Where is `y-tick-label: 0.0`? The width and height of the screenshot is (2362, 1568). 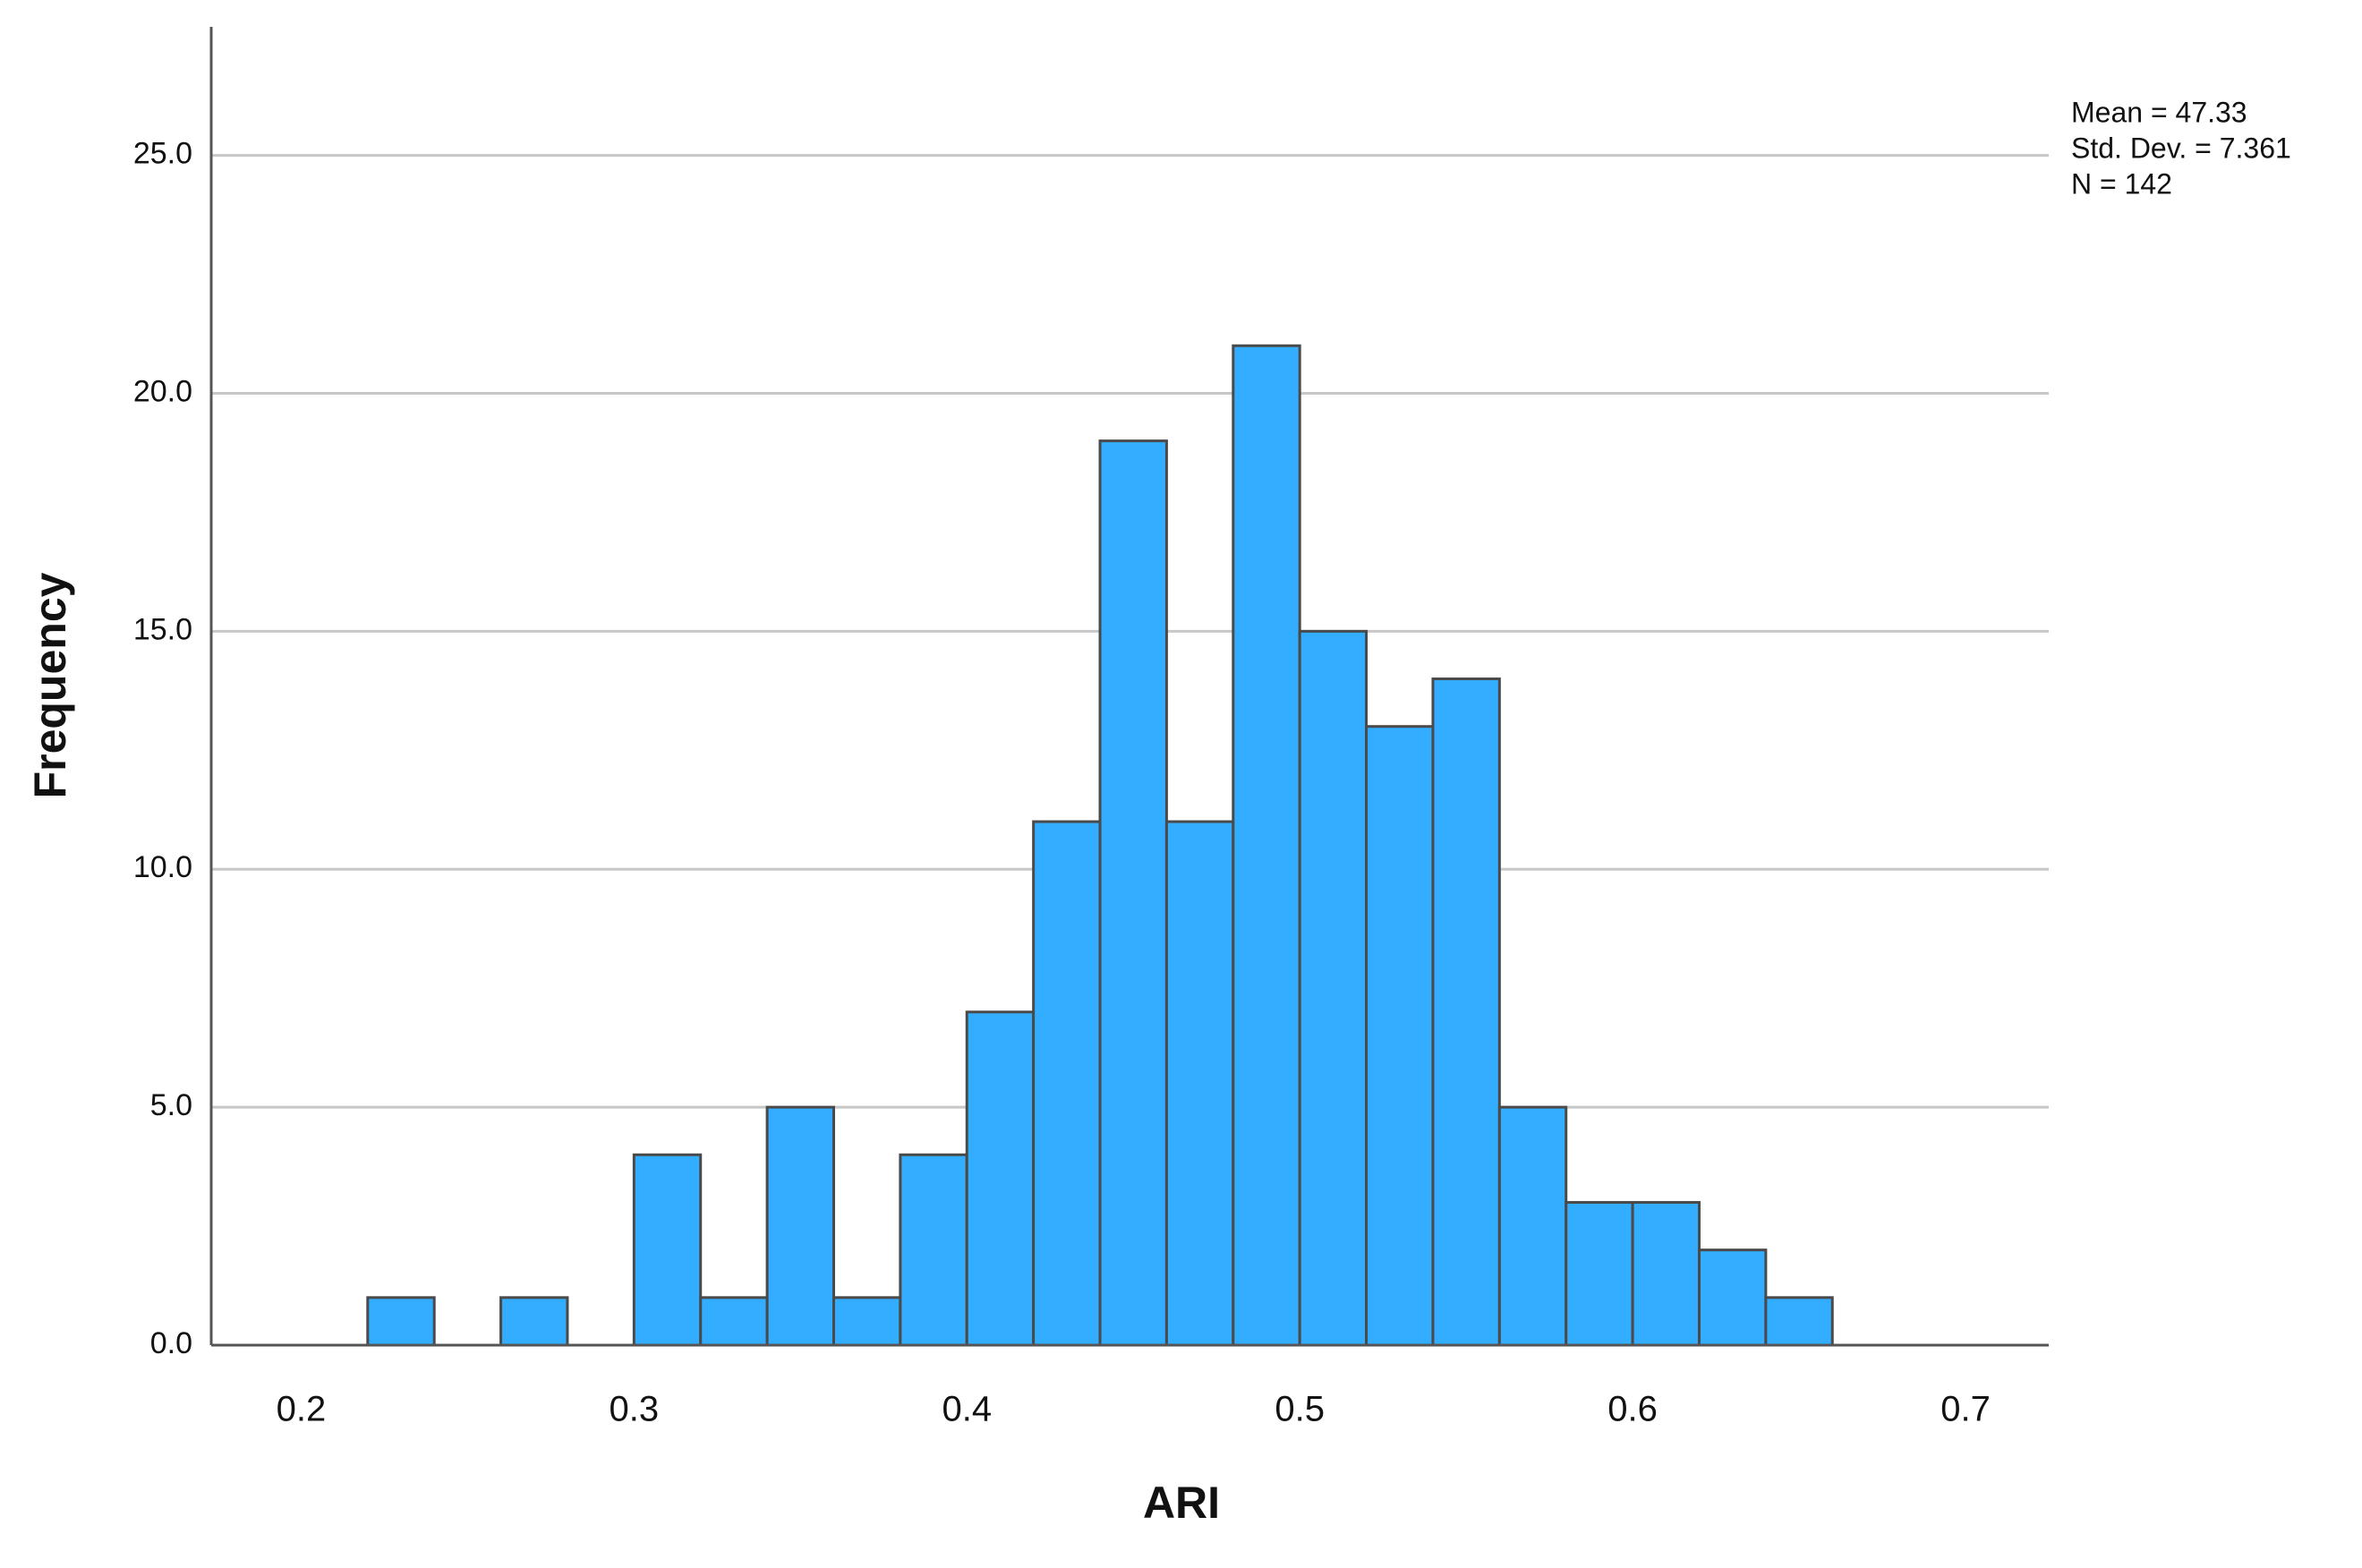
y-tick-label: 0.0 is located at coordinates (171, 1343).